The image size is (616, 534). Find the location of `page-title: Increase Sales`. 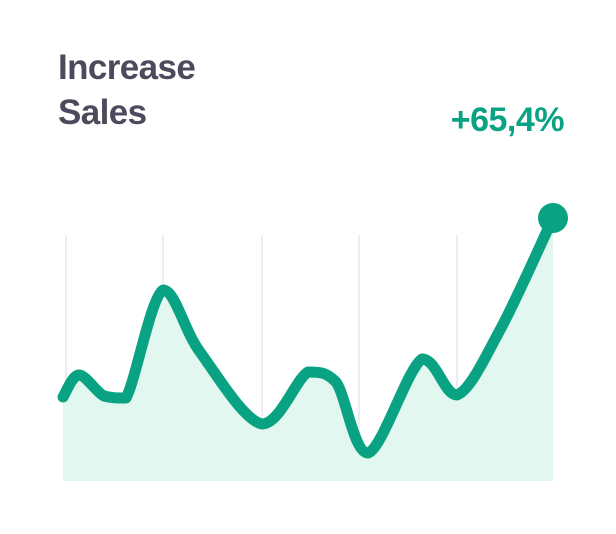

page-title: Increase Sales is located at coordinates (127, 90).